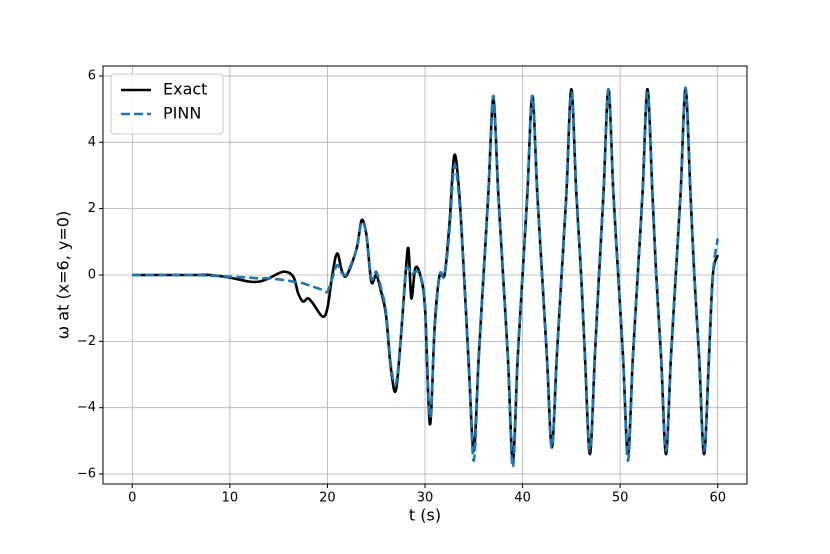  What do you see at coordinates (620, 498) in the screenshot?
I see `x-tick-label: 50` at bounding box center [620, 498].